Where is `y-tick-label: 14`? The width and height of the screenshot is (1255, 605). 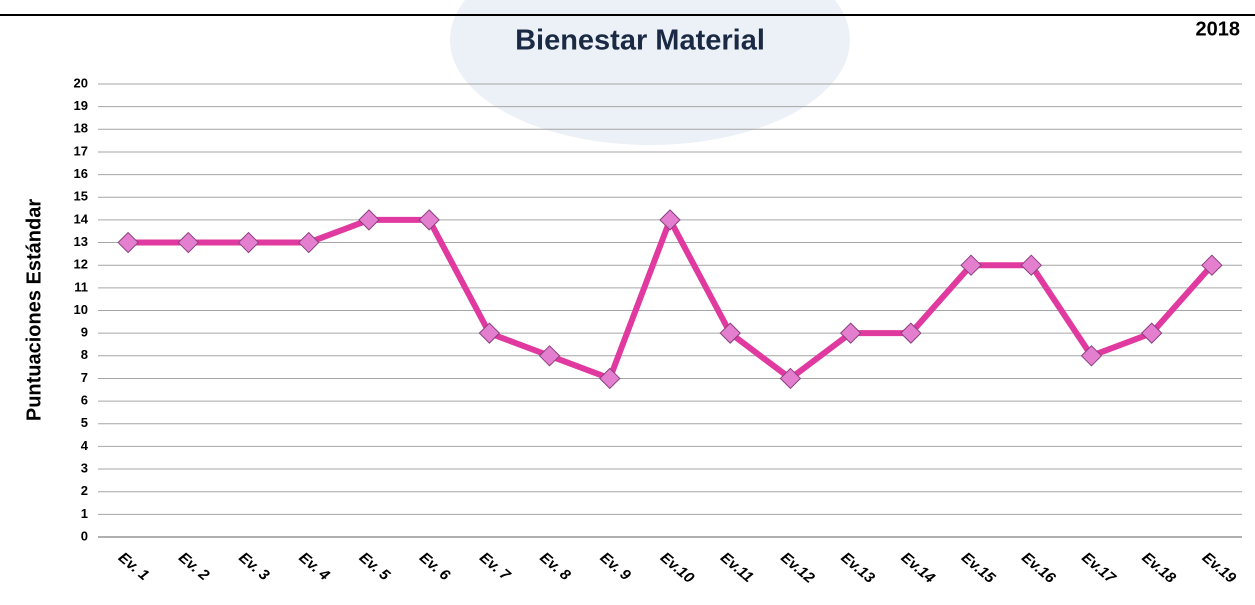 y-tick-label: 14 is located at coordinates (81, 218).